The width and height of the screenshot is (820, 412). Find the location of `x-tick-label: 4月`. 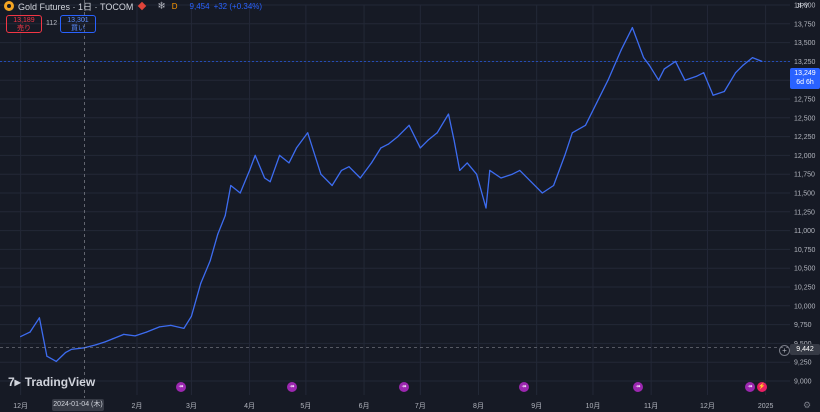

x-tick-label: 4月 is located at coordinates (249, 406).